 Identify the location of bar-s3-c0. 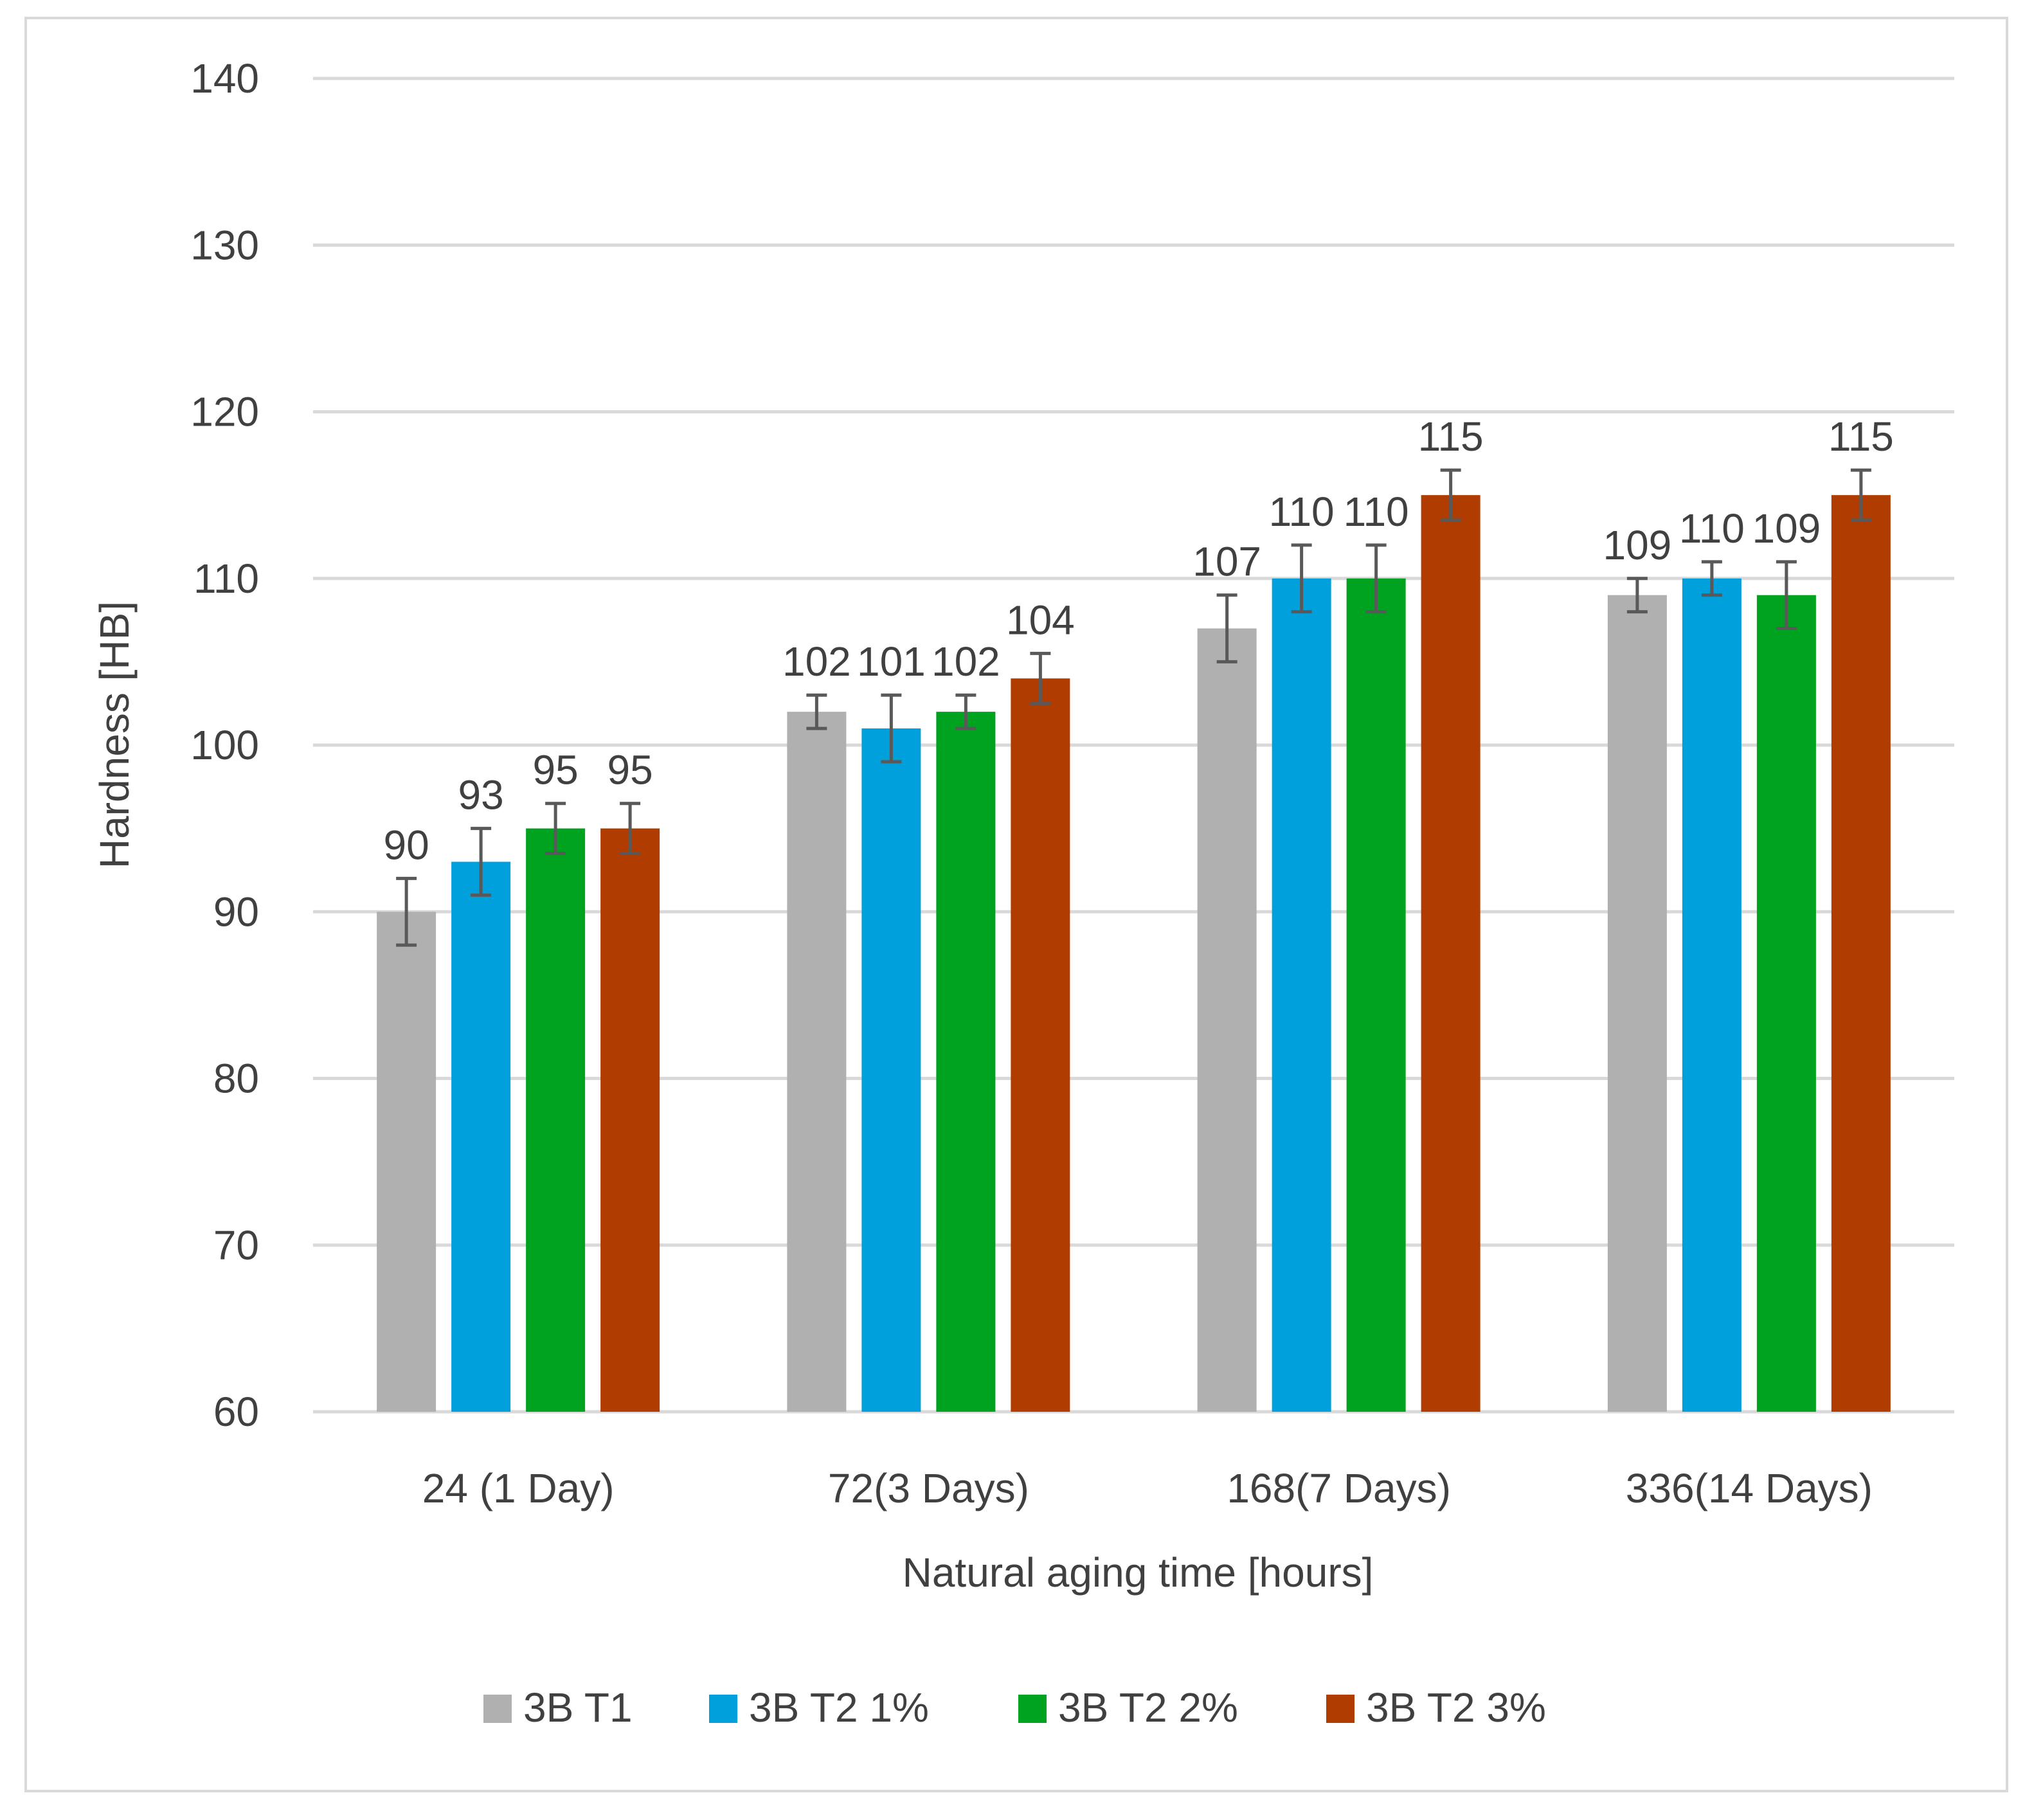
(630, 1120).